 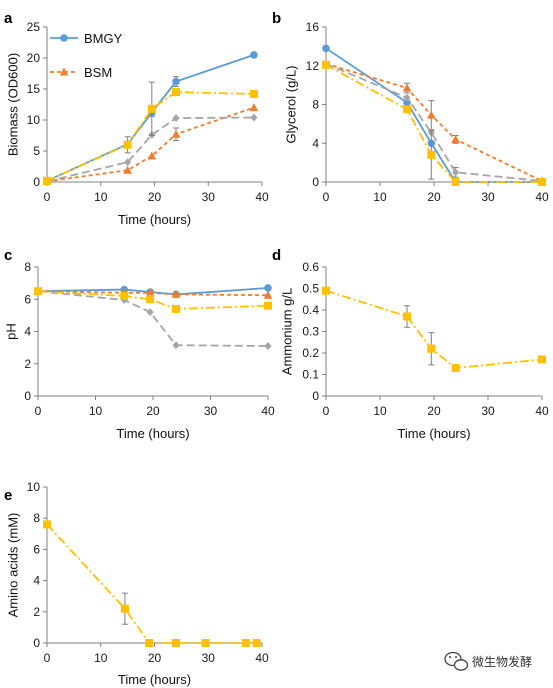 I want to click on y-tick-label: 25, so click(x=34, y=27).